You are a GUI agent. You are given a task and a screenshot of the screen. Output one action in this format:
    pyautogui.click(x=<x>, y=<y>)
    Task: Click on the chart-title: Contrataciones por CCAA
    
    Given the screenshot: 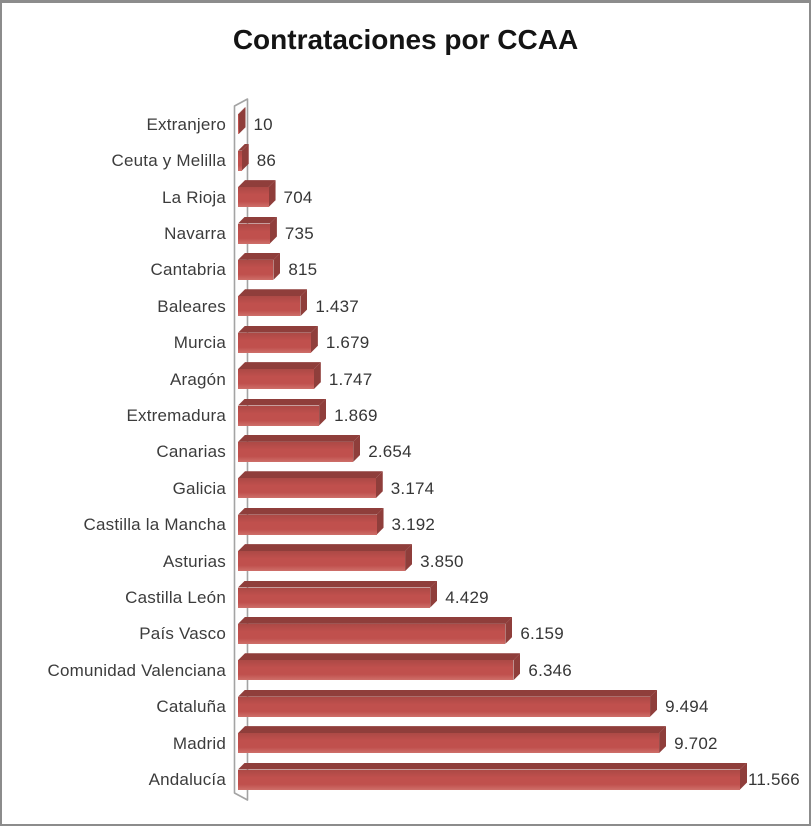 What is the action you would take?
    pyautogui.click(x=405, y=39)
    